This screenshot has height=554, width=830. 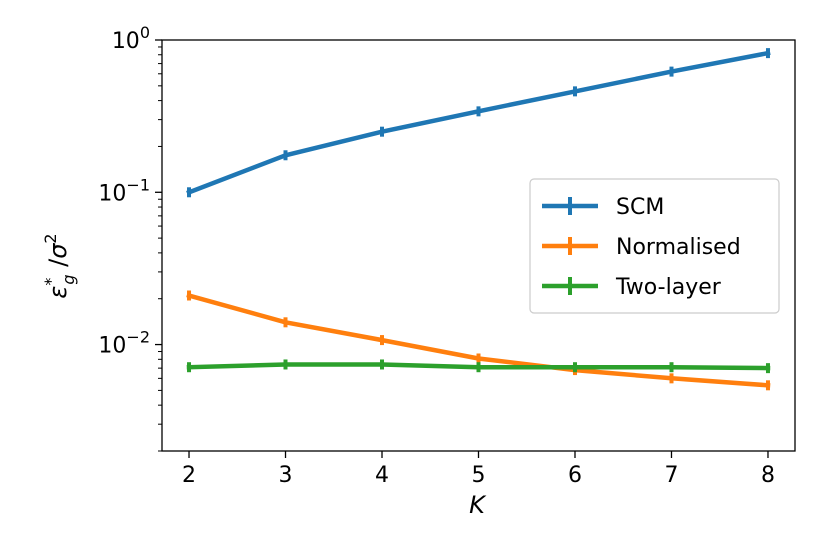 What do you see at coordinates (189, 475) in the screenshot?
I see `x-tick-label: 2` at bounding box center [189, 475].